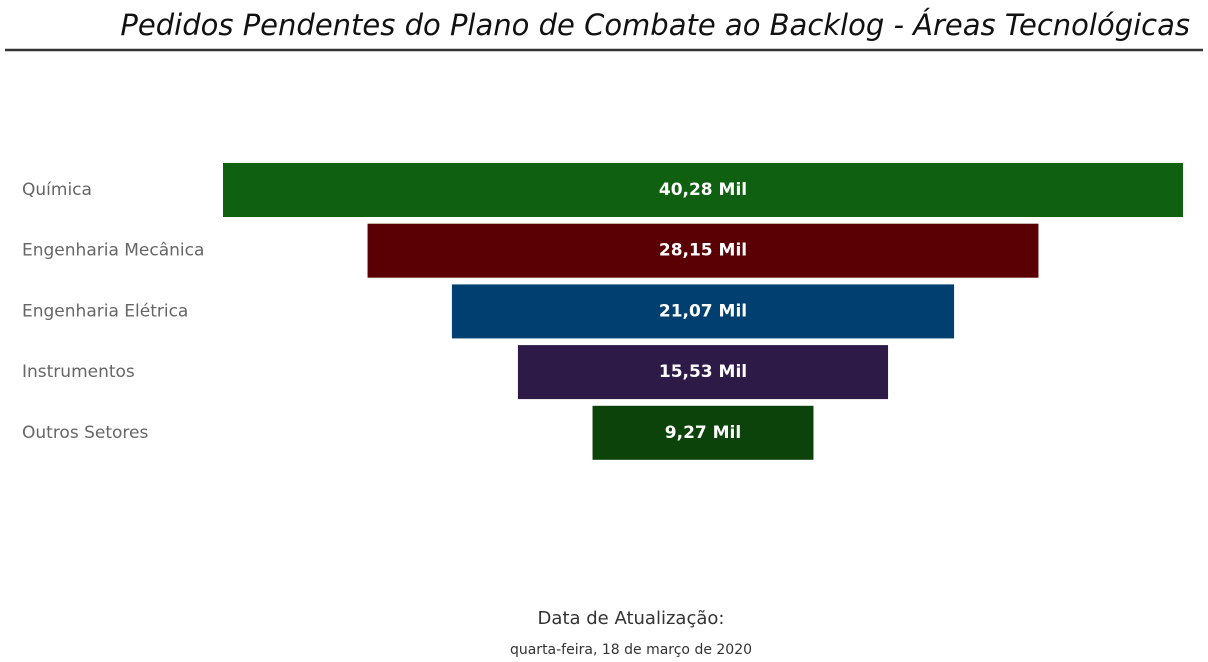 The width and height of the screenshot is (1208, 662). I want to click on category-label: Engenharia Mecânica, so click(113, 251).